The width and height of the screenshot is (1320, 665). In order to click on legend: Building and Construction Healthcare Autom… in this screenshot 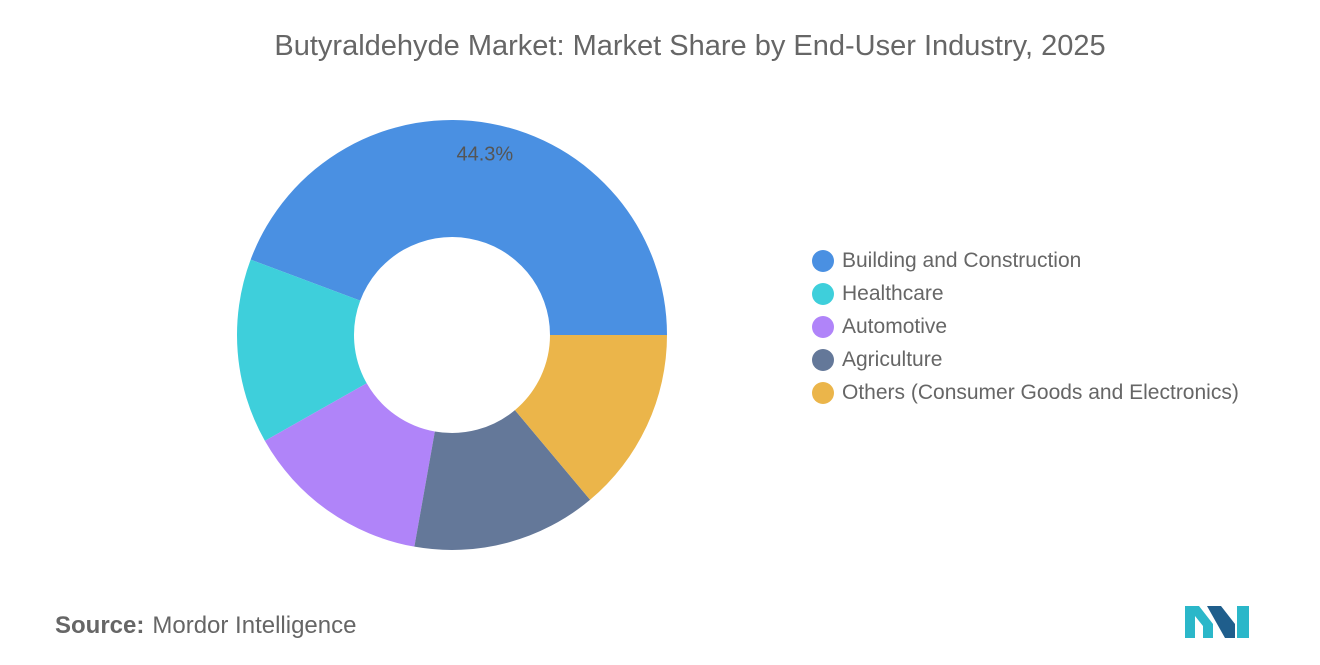, I will do `click(1025, 326)`.